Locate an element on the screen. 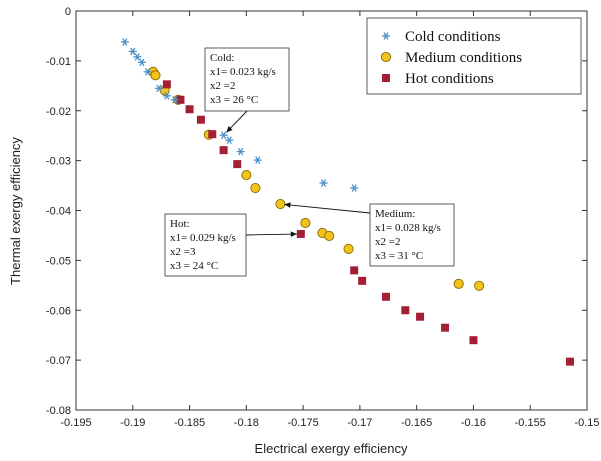  x-tick-label: -0.19 is located at coordinates (132, 423).